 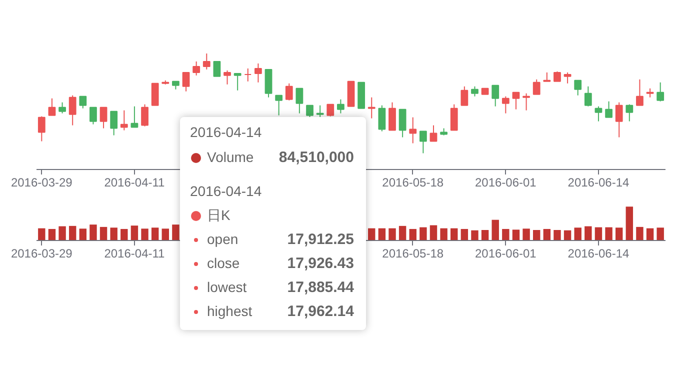 I want to click on annotation: 84,510,000, so click(x=316, y=157).